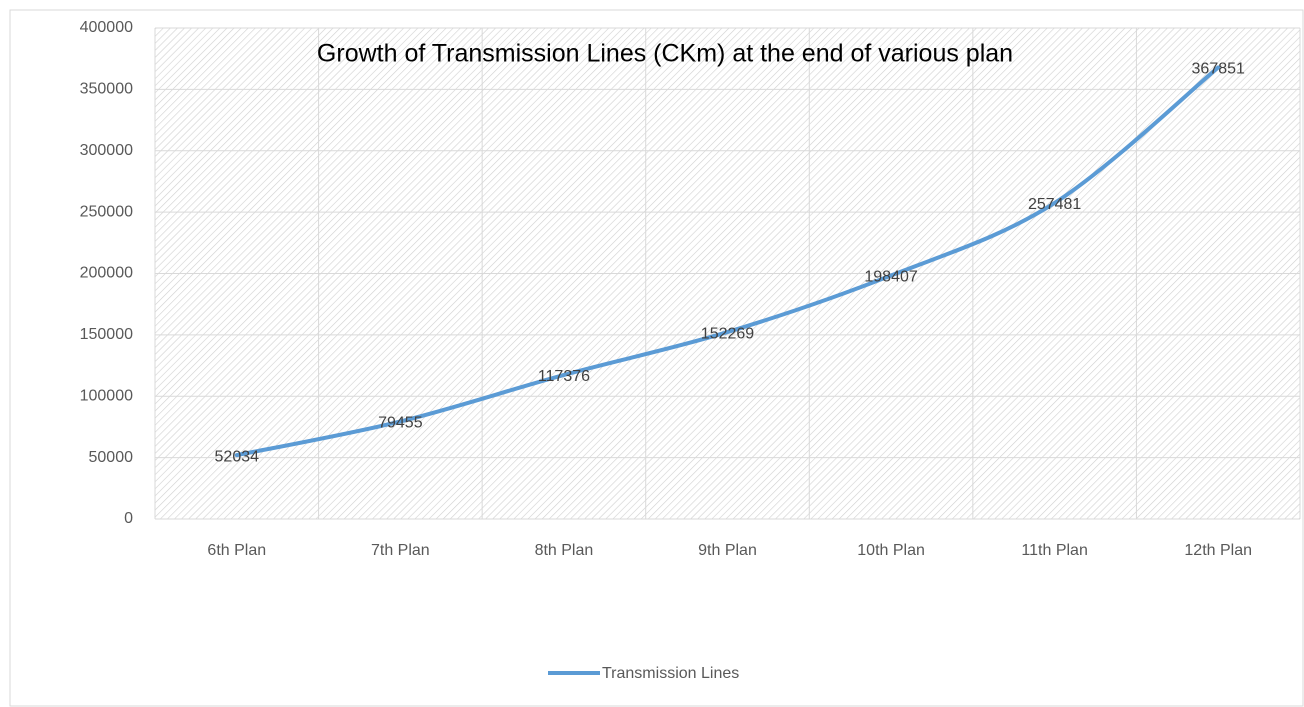 The width and height of the screenshot is (1304, 707). I want to click on y-tick-label: 150000, so click(106, 334).